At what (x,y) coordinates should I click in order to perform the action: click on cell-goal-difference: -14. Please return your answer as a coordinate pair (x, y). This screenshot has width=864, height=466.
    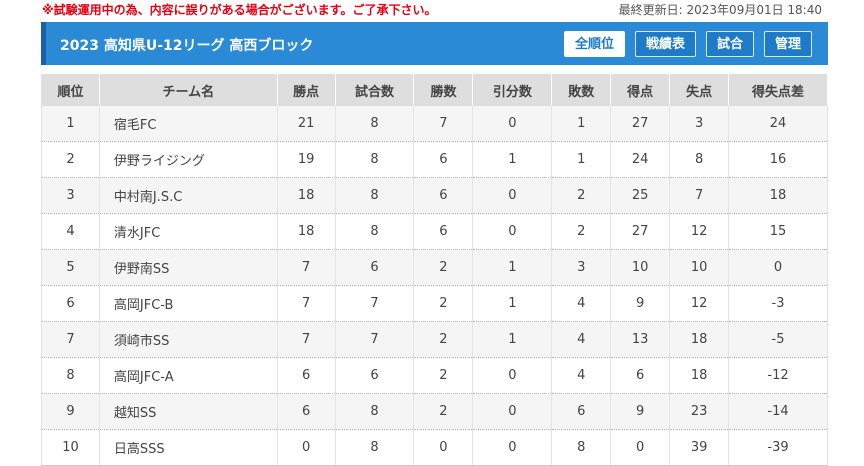
    Looking at the image, I should click on (778, 411).